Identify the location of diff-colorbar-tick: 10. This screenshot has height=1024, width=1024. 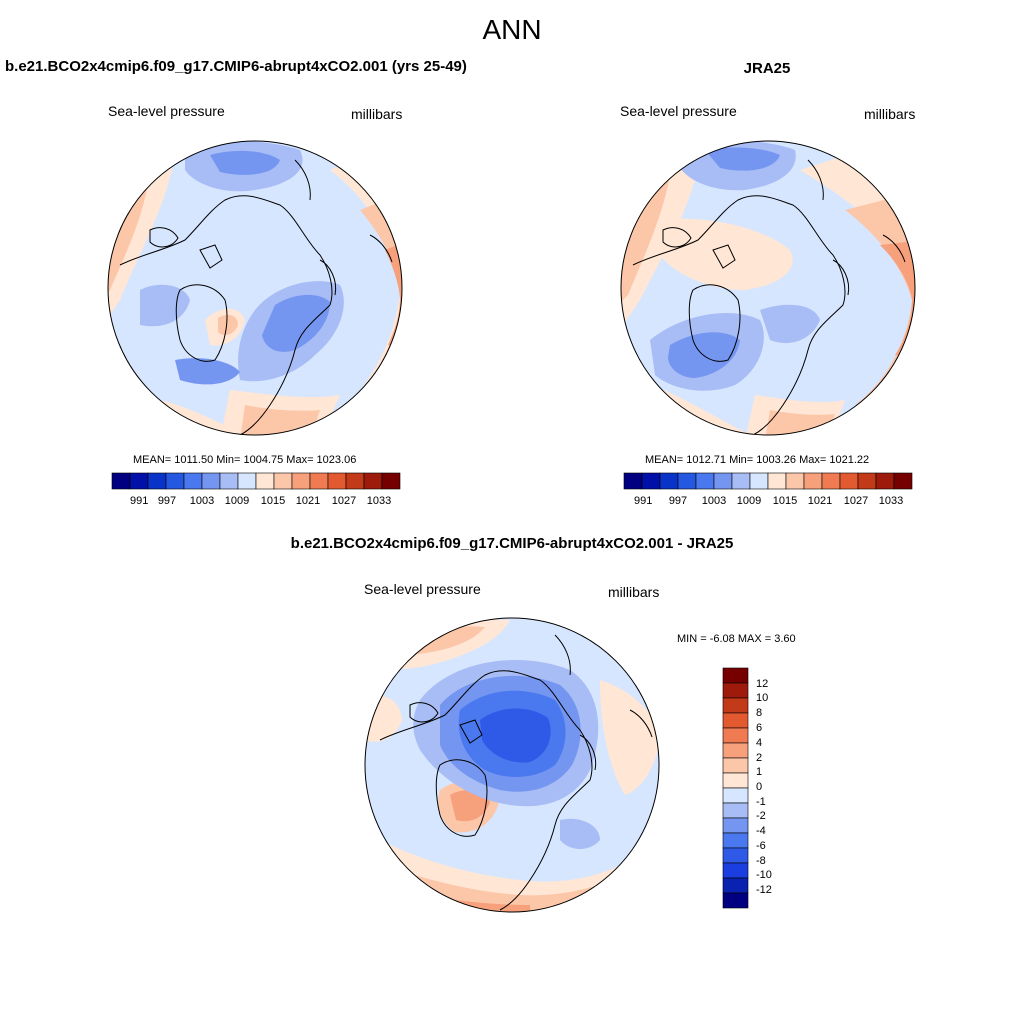
(762, 698).